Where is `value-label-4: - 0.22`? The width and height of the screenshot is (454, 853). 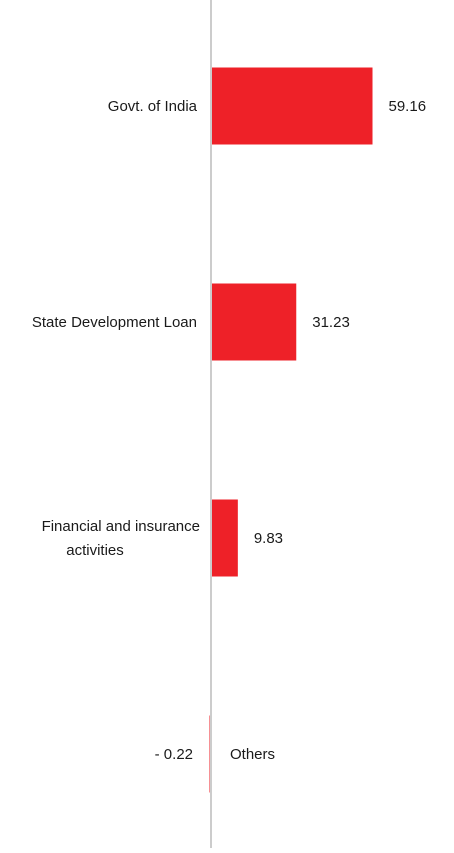
value-label-4: - 0.22 is located at coordinates (174, 754).